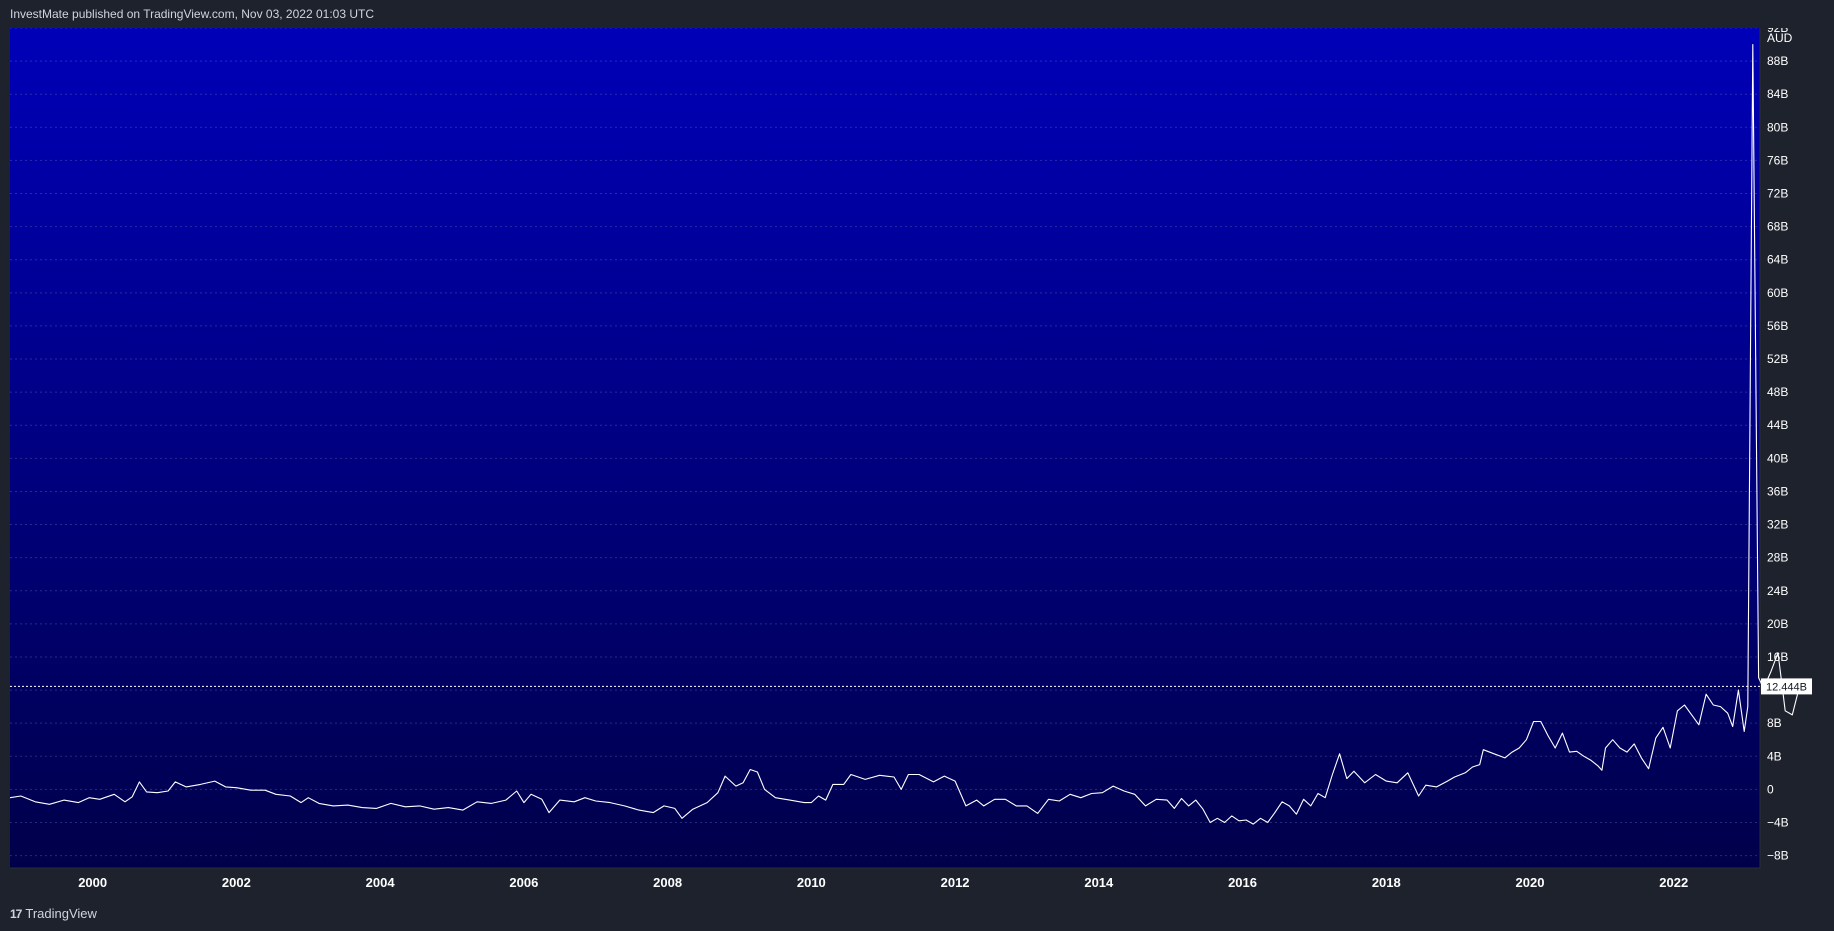  Describe the element at coordinates (1778, 822) in the screenshot. I see `price-tick-label: −4B` at that location.